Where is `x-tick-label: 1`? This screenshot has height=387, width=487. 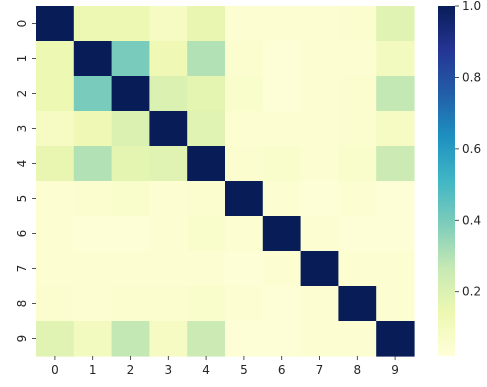
x-tick-label: 1 is located at coordinates (93, 370).